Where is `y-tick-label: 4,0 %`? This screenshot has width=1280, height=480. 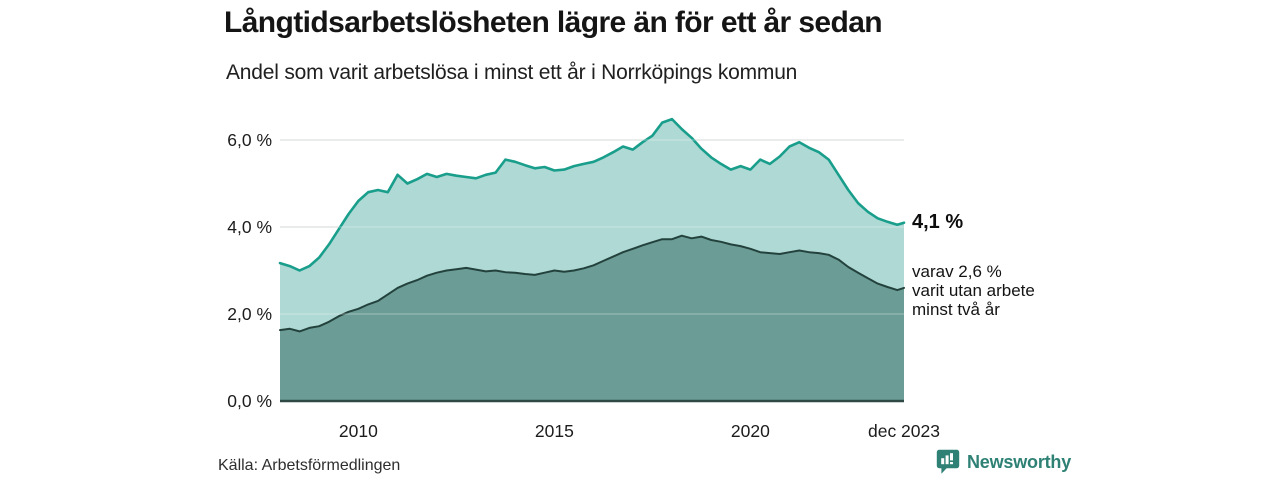
y-tick-label: 4,0 % is located at coordinates (249, 227).